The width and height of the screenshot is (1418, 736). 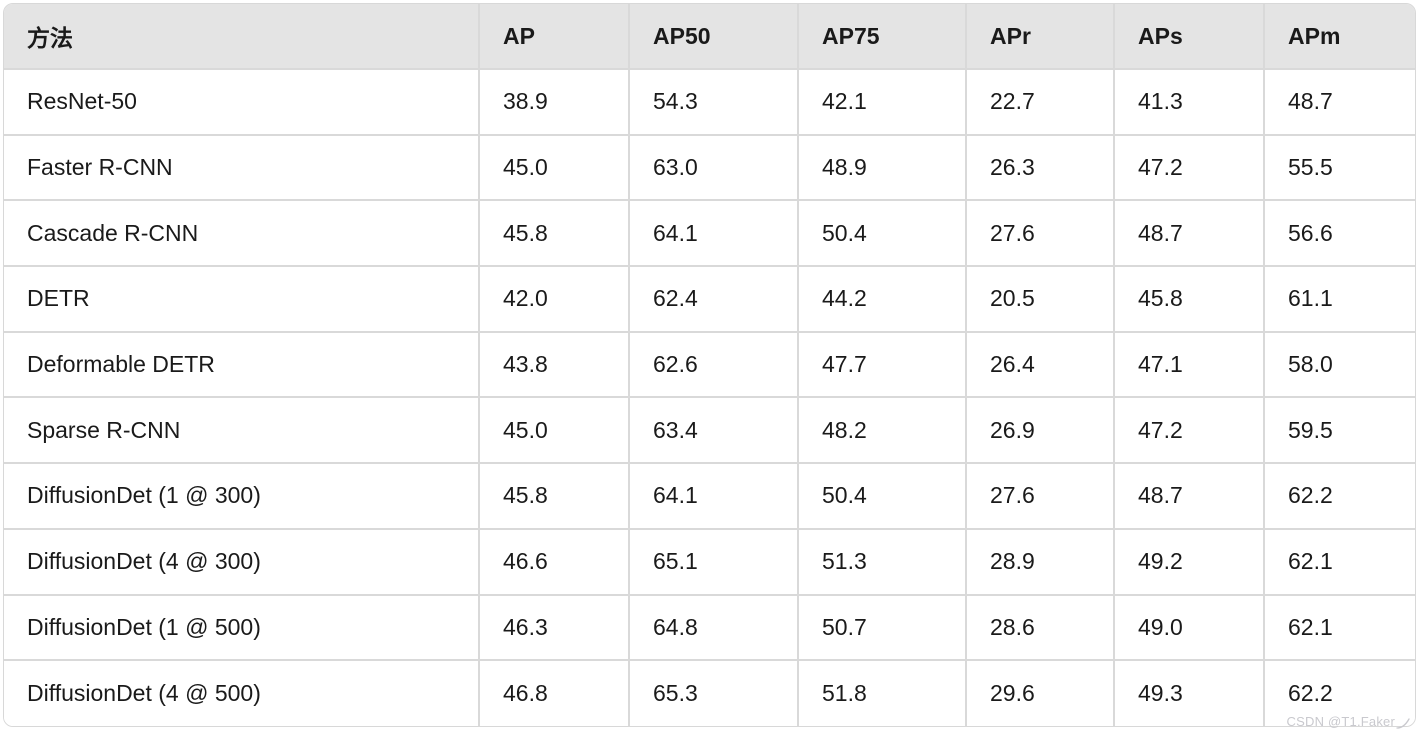 What do you see at coordinates (713, 364) in the screenshot?
I see `value-cell: 62.6` at bounding box center [713, 364].